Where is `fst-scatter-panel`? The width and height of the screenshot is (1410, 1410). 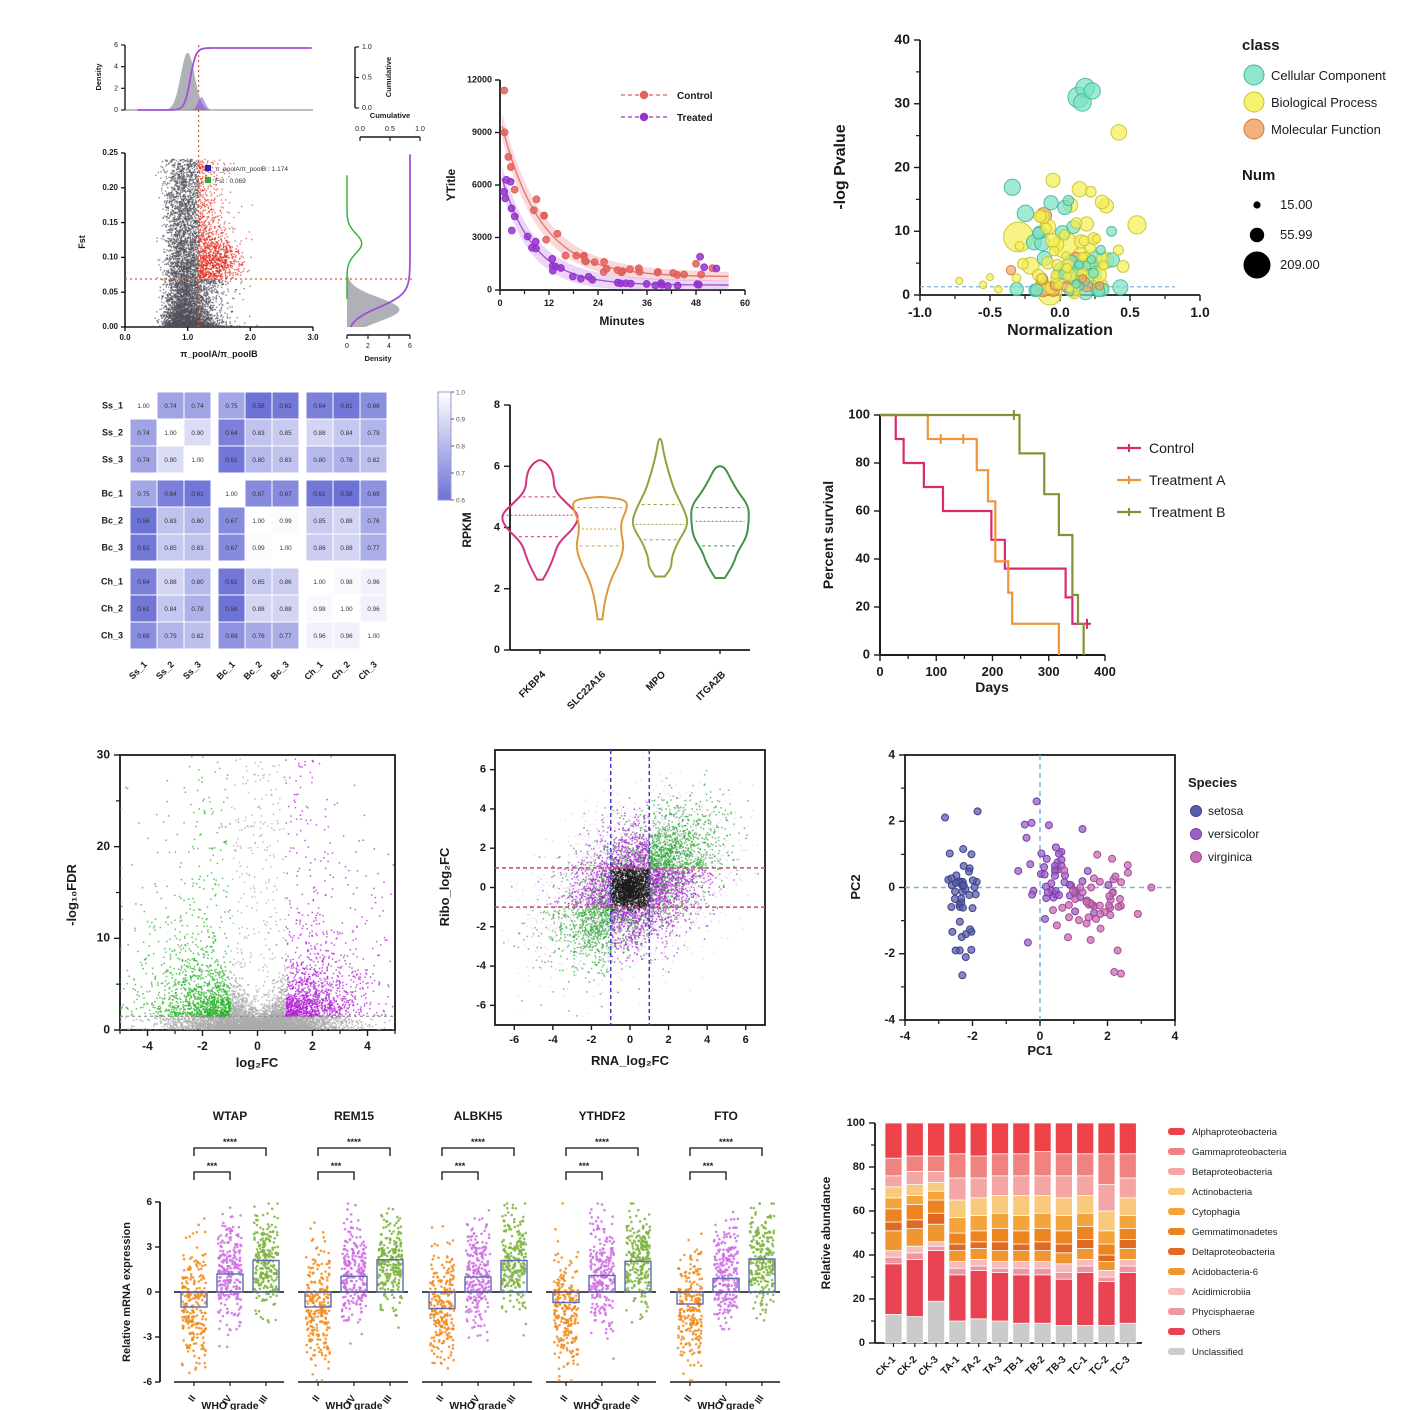 fst-scatter-panel is located at coordinates (240, 186).